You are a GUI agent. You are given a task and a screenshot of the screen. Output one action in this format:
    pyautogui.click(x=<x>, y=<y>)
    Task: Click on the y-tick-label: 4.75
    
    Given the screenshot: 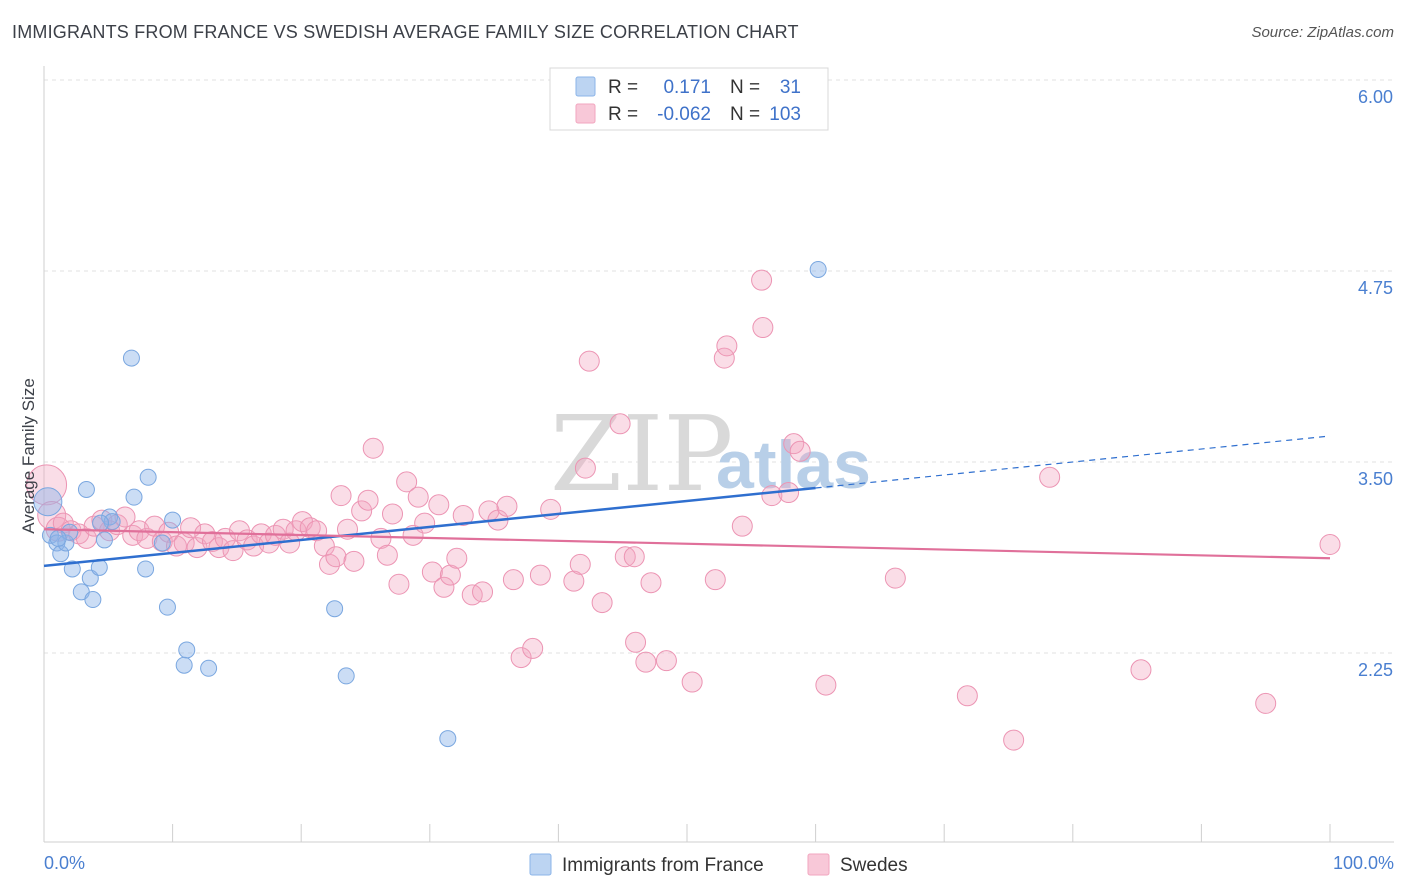 What is the action you would take?
    pyautogui.click(x=1375, y=288)
    